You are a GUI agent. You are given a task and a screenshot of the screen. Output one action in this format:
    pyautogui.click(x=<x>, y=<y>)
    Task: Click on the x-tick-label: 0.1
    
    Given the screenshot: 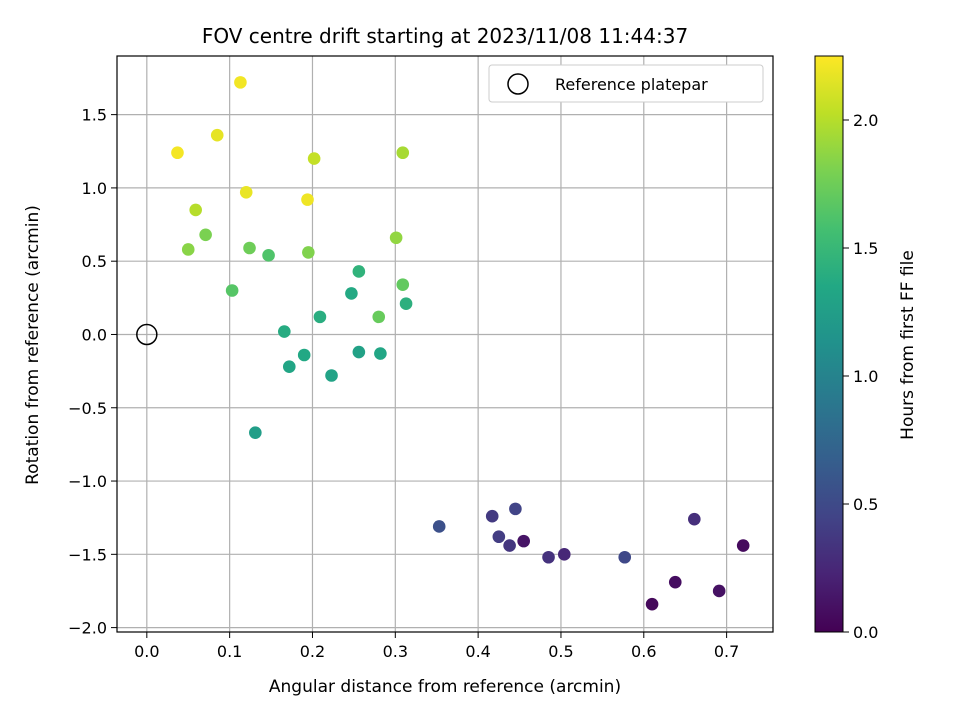 What is the action you would take?
    pyautogui.click(x=229, y=651)
    